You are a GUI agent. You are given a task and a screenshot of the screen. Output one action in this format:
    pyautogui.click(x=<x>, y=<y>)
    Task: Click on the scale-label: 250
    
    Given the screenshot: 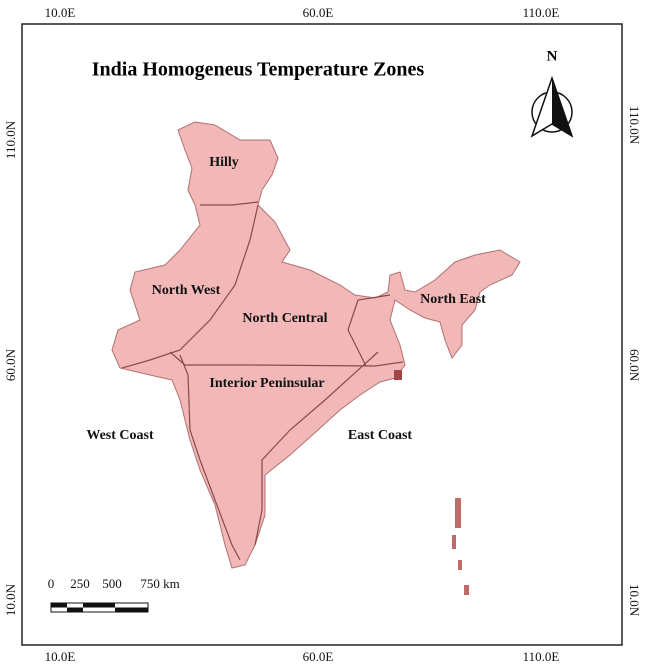 What is the action you would take?
    pyautogui.click(x=80, y=583)
    